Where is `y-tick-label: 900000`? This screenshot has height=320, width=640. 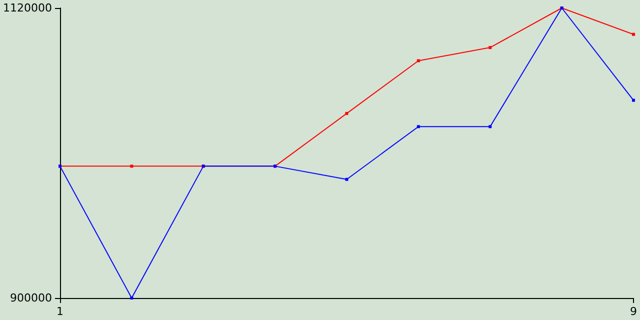 y-tick-label: 900000 is located at coordinates (31, 298).